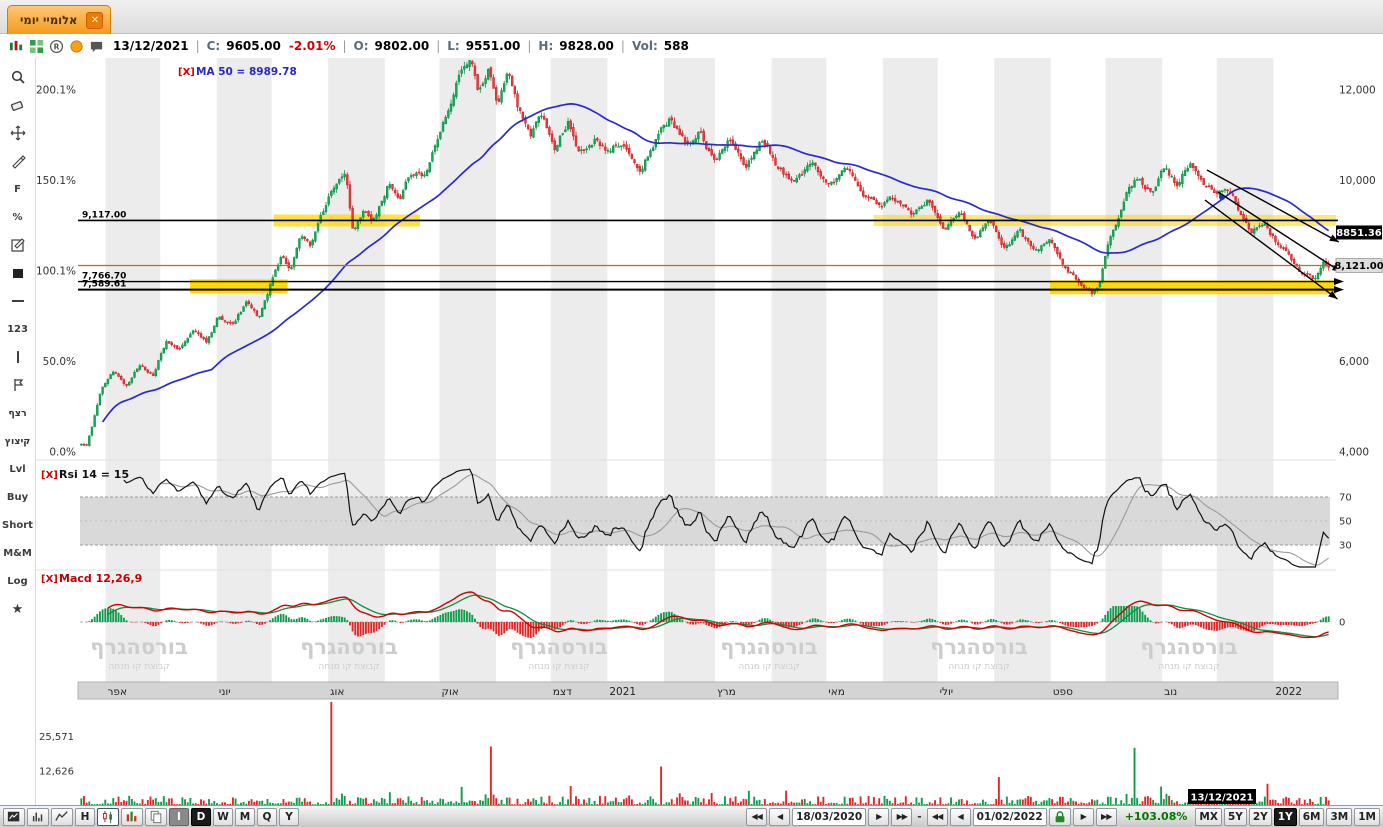 This screenshot has width=1383, height=827. Describe the element at coordinates (780, 816) in the screenshot. I see `range-start-prev-button: ◀` at that location.